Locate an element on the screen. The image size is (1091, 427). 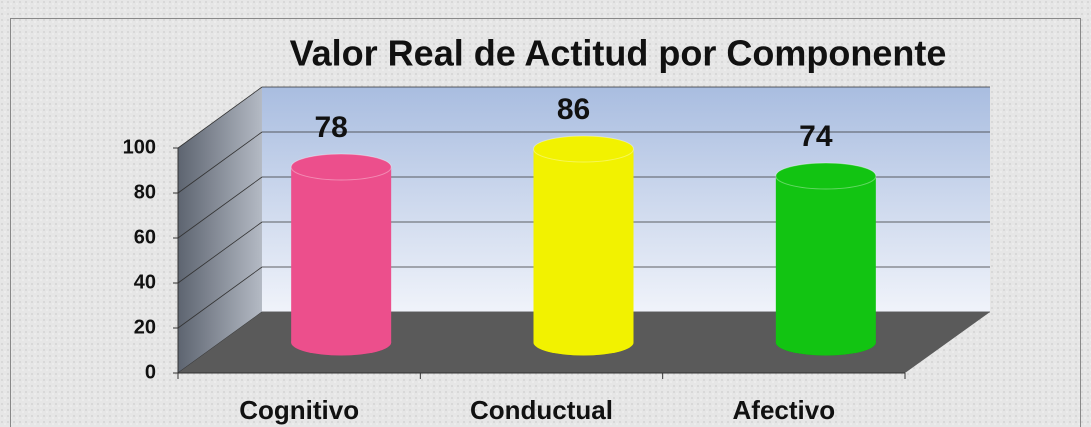
x-tick-label: Cognitivo is located at coordinates (299, 410).